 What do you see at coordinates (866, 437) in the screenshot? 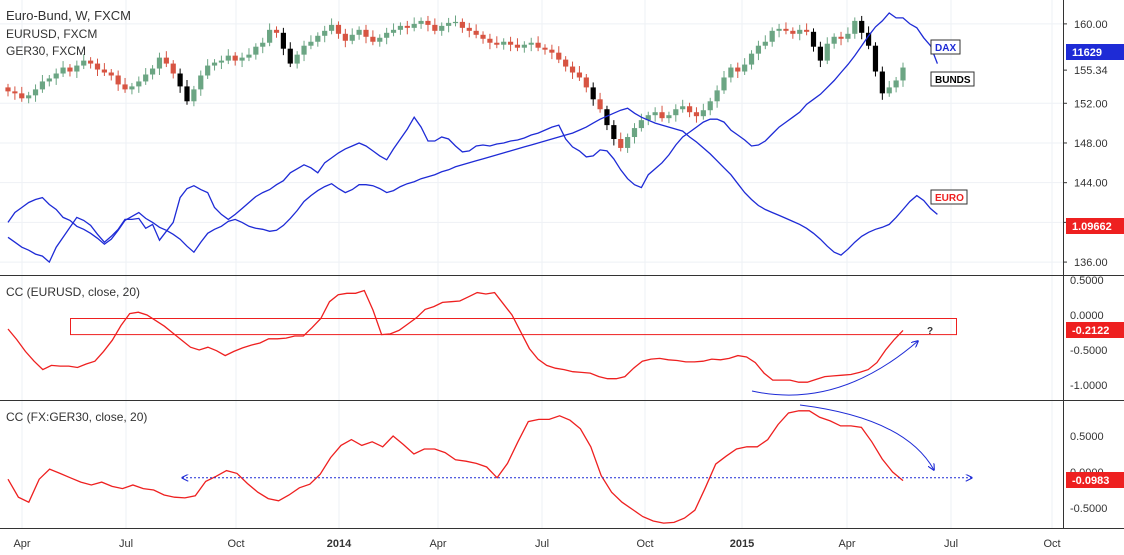
I see `falling-arrow` at bounding box center [866, 437].